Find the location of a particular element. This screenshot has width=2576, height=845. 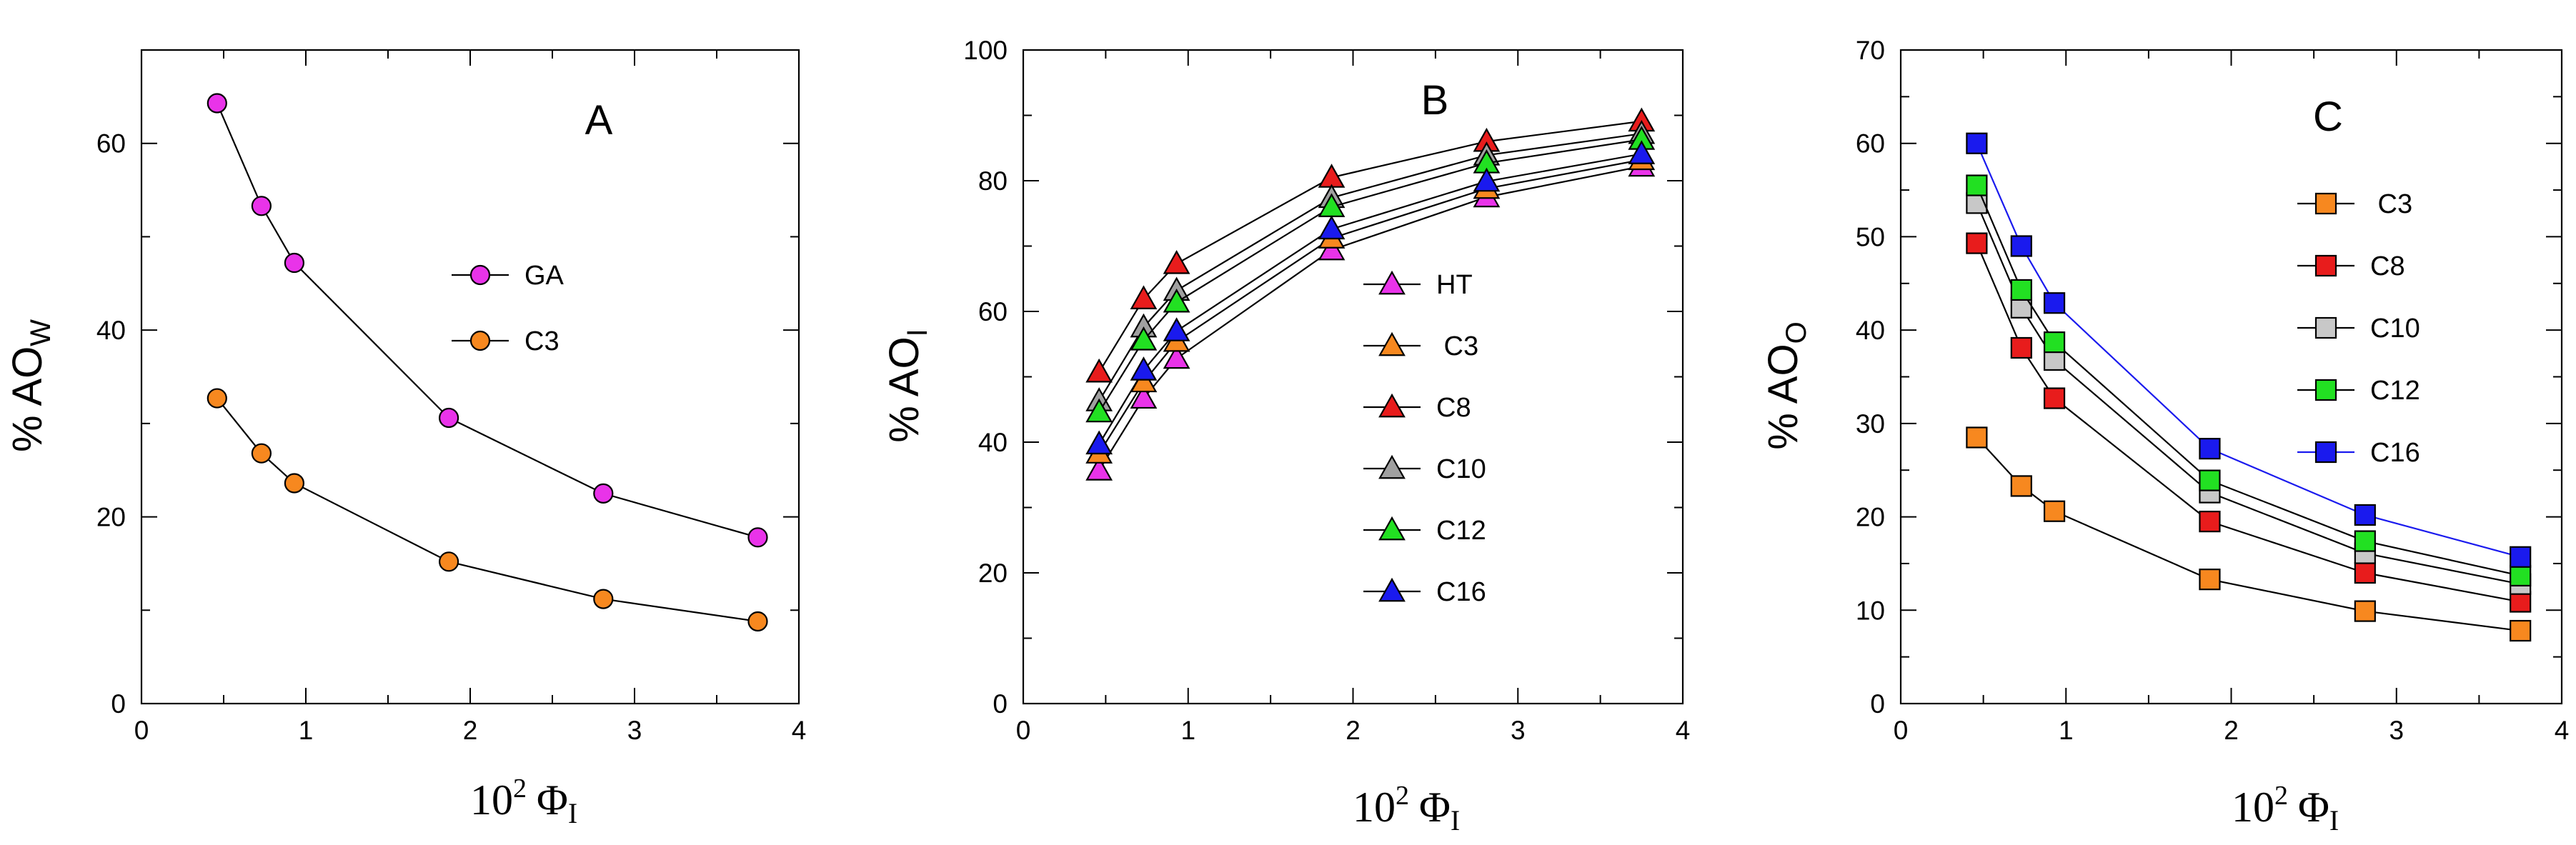

y-tick-label: 60 is located at coordinates (993, 311).